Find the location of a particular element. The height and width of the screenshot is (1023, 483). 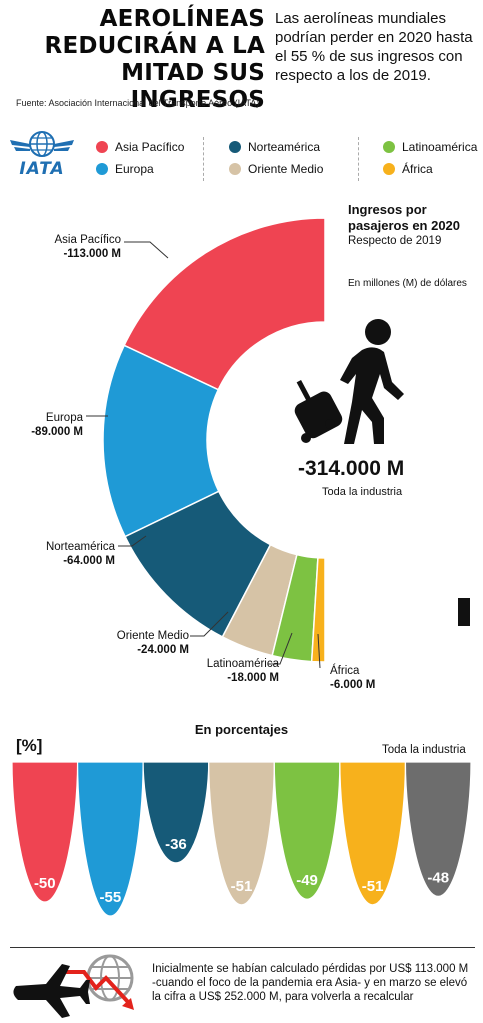

region-value: -6.000 M is located at coordinates (353, 685).